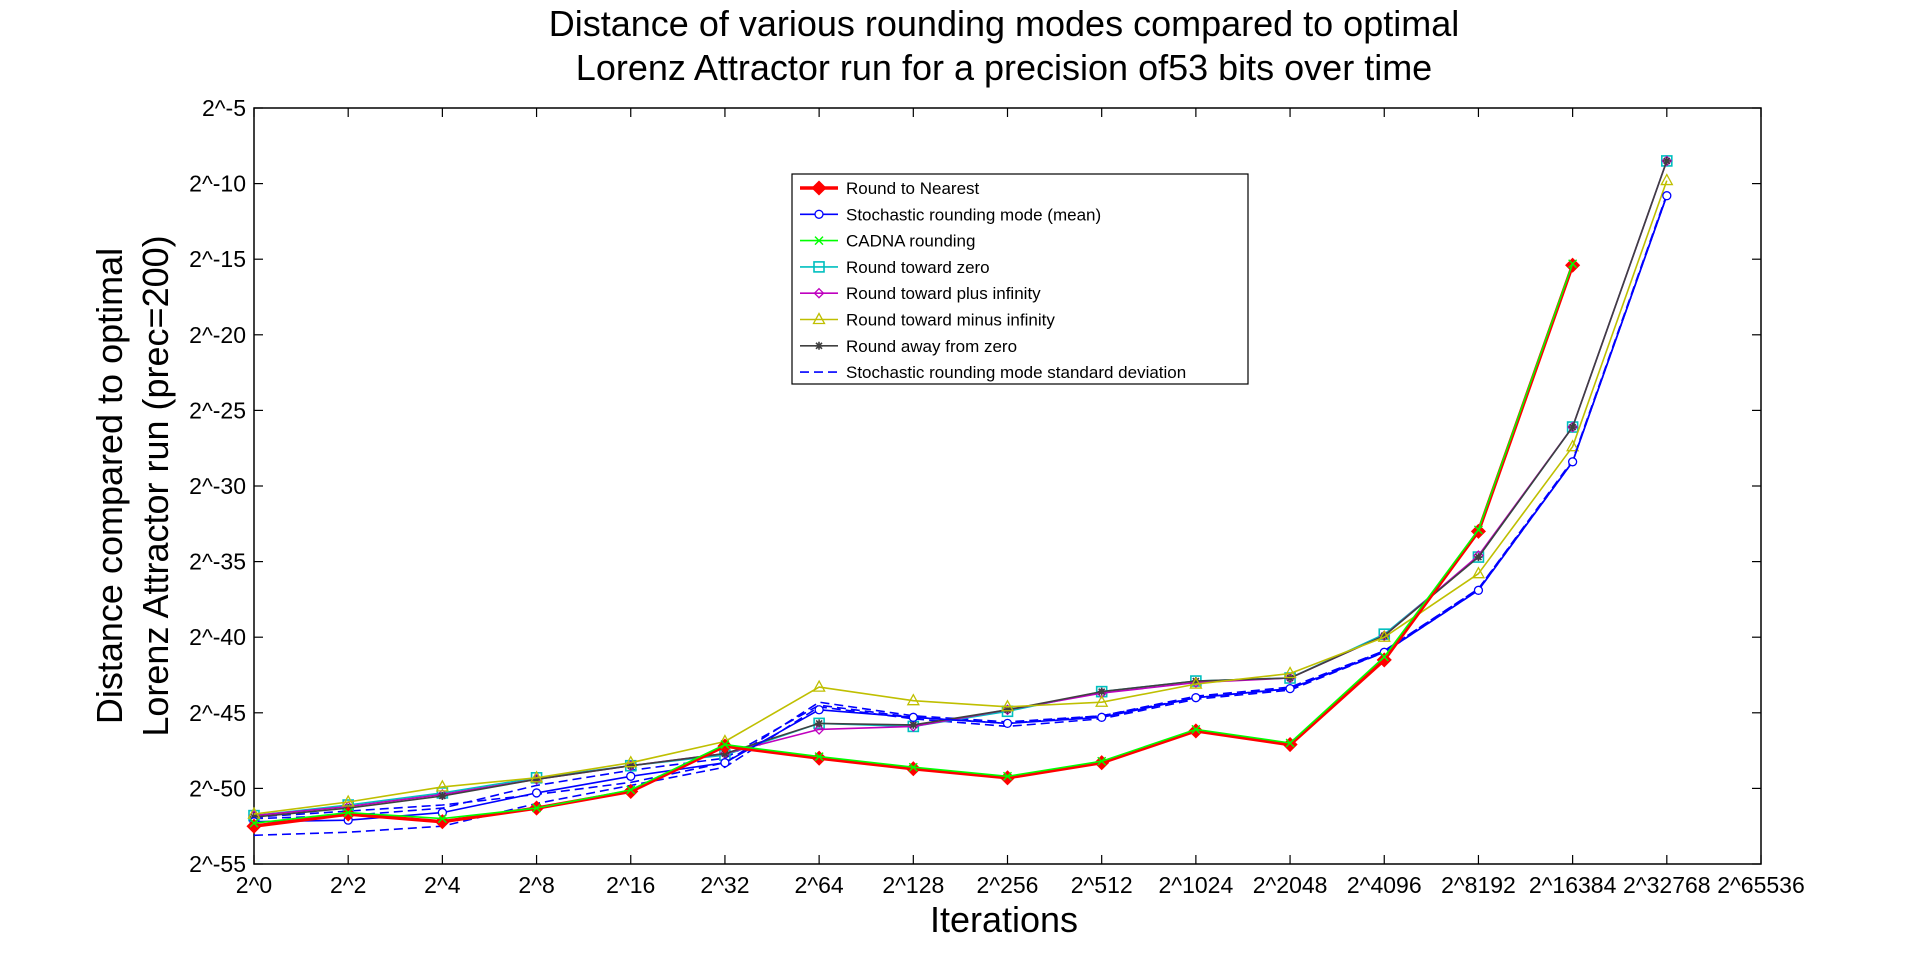  I want to click on y-tick-label: 2^-50, so click(217, 788).